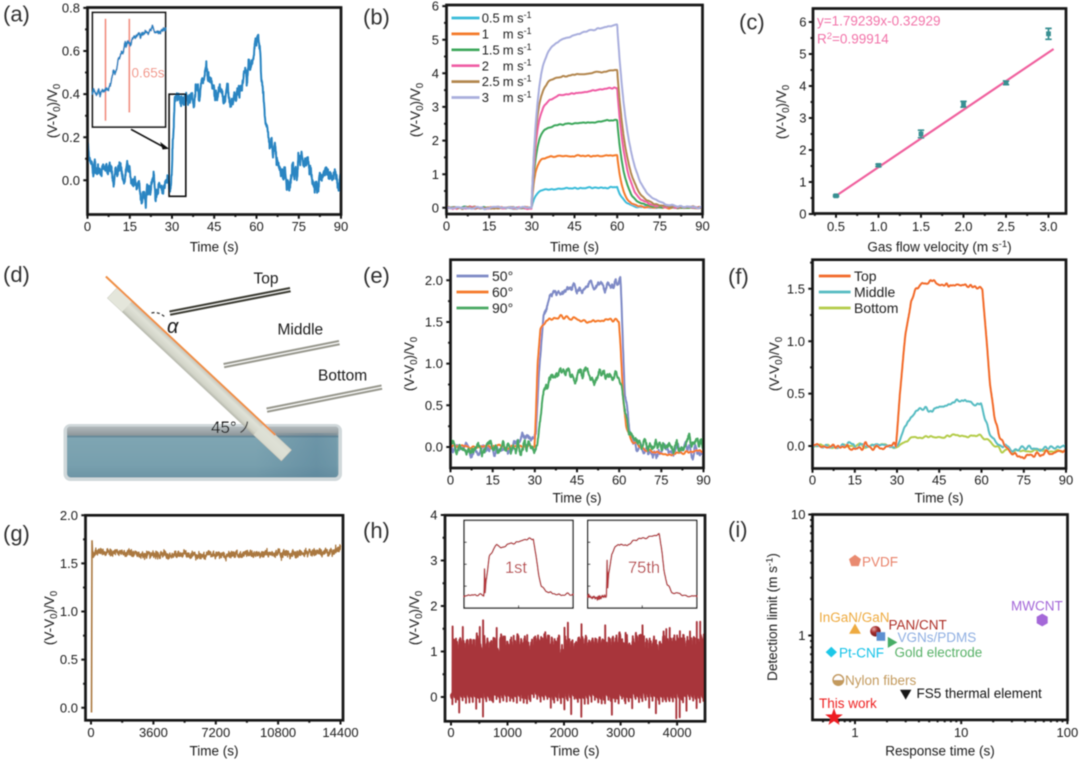  Describe the element at coordinates (802, 54) in the screenshot. I see `svg-text: 5` at that location.